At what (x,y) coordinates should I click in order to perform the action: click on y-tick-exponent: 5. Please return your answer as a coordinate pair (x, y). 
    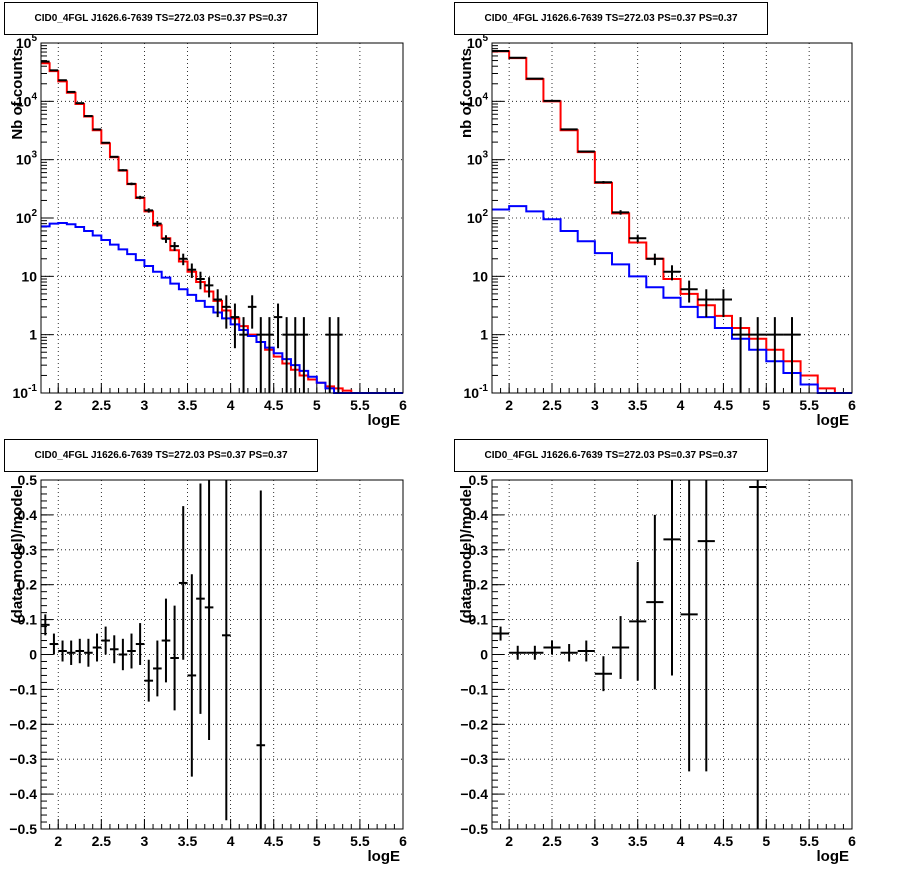
    Looking at the image, I should click on (34, 38).